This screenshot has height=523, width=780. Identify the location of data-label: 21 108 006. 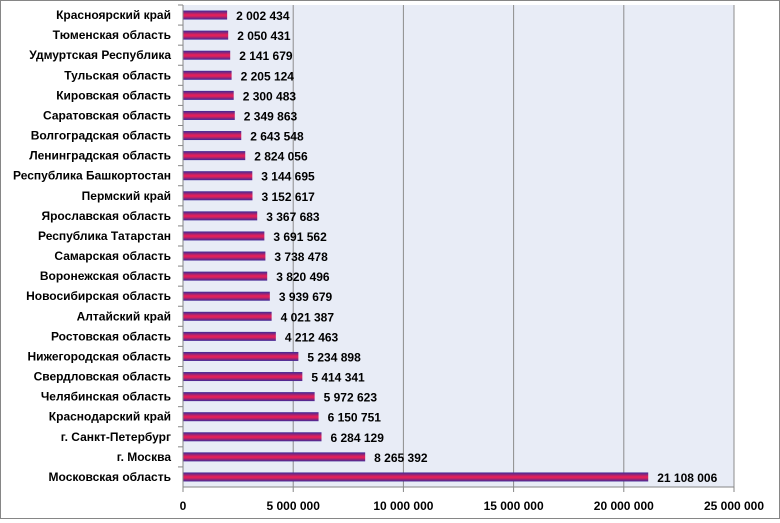
(687, 478).